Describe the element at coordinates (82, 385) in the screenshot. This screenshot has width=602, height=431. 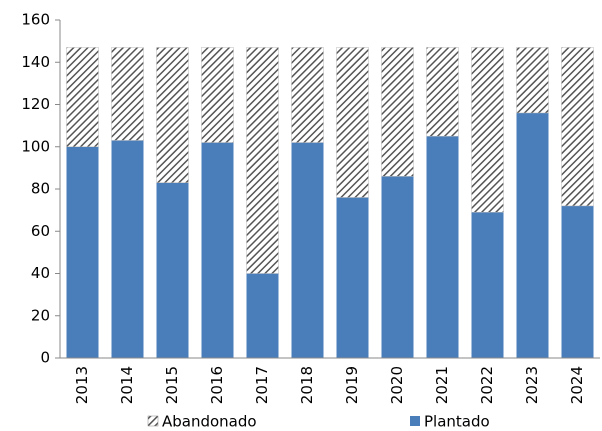
I see `x-tick-label: 2013` at that location.